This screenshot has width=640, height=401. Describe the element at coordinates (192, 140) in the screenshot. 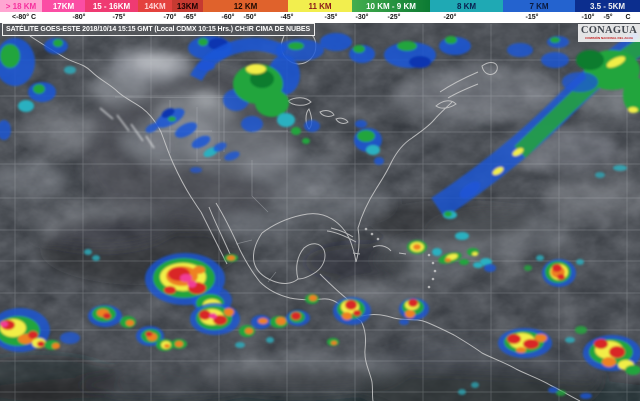

I see `storm-plains-streaks` at that location.